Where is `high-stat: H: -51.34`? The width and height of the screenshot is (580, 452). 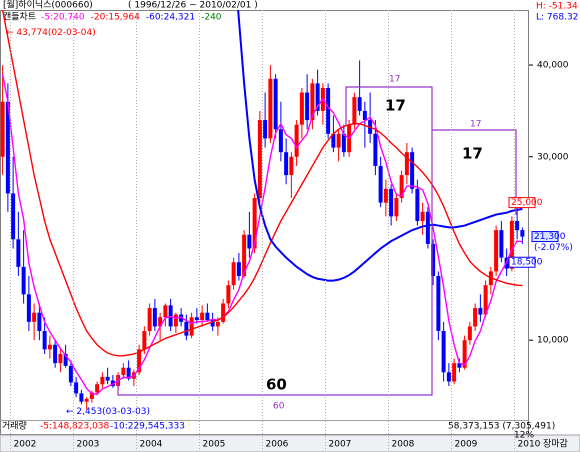
high-stat: H: -51.34 is located at coordinates (557, 7).